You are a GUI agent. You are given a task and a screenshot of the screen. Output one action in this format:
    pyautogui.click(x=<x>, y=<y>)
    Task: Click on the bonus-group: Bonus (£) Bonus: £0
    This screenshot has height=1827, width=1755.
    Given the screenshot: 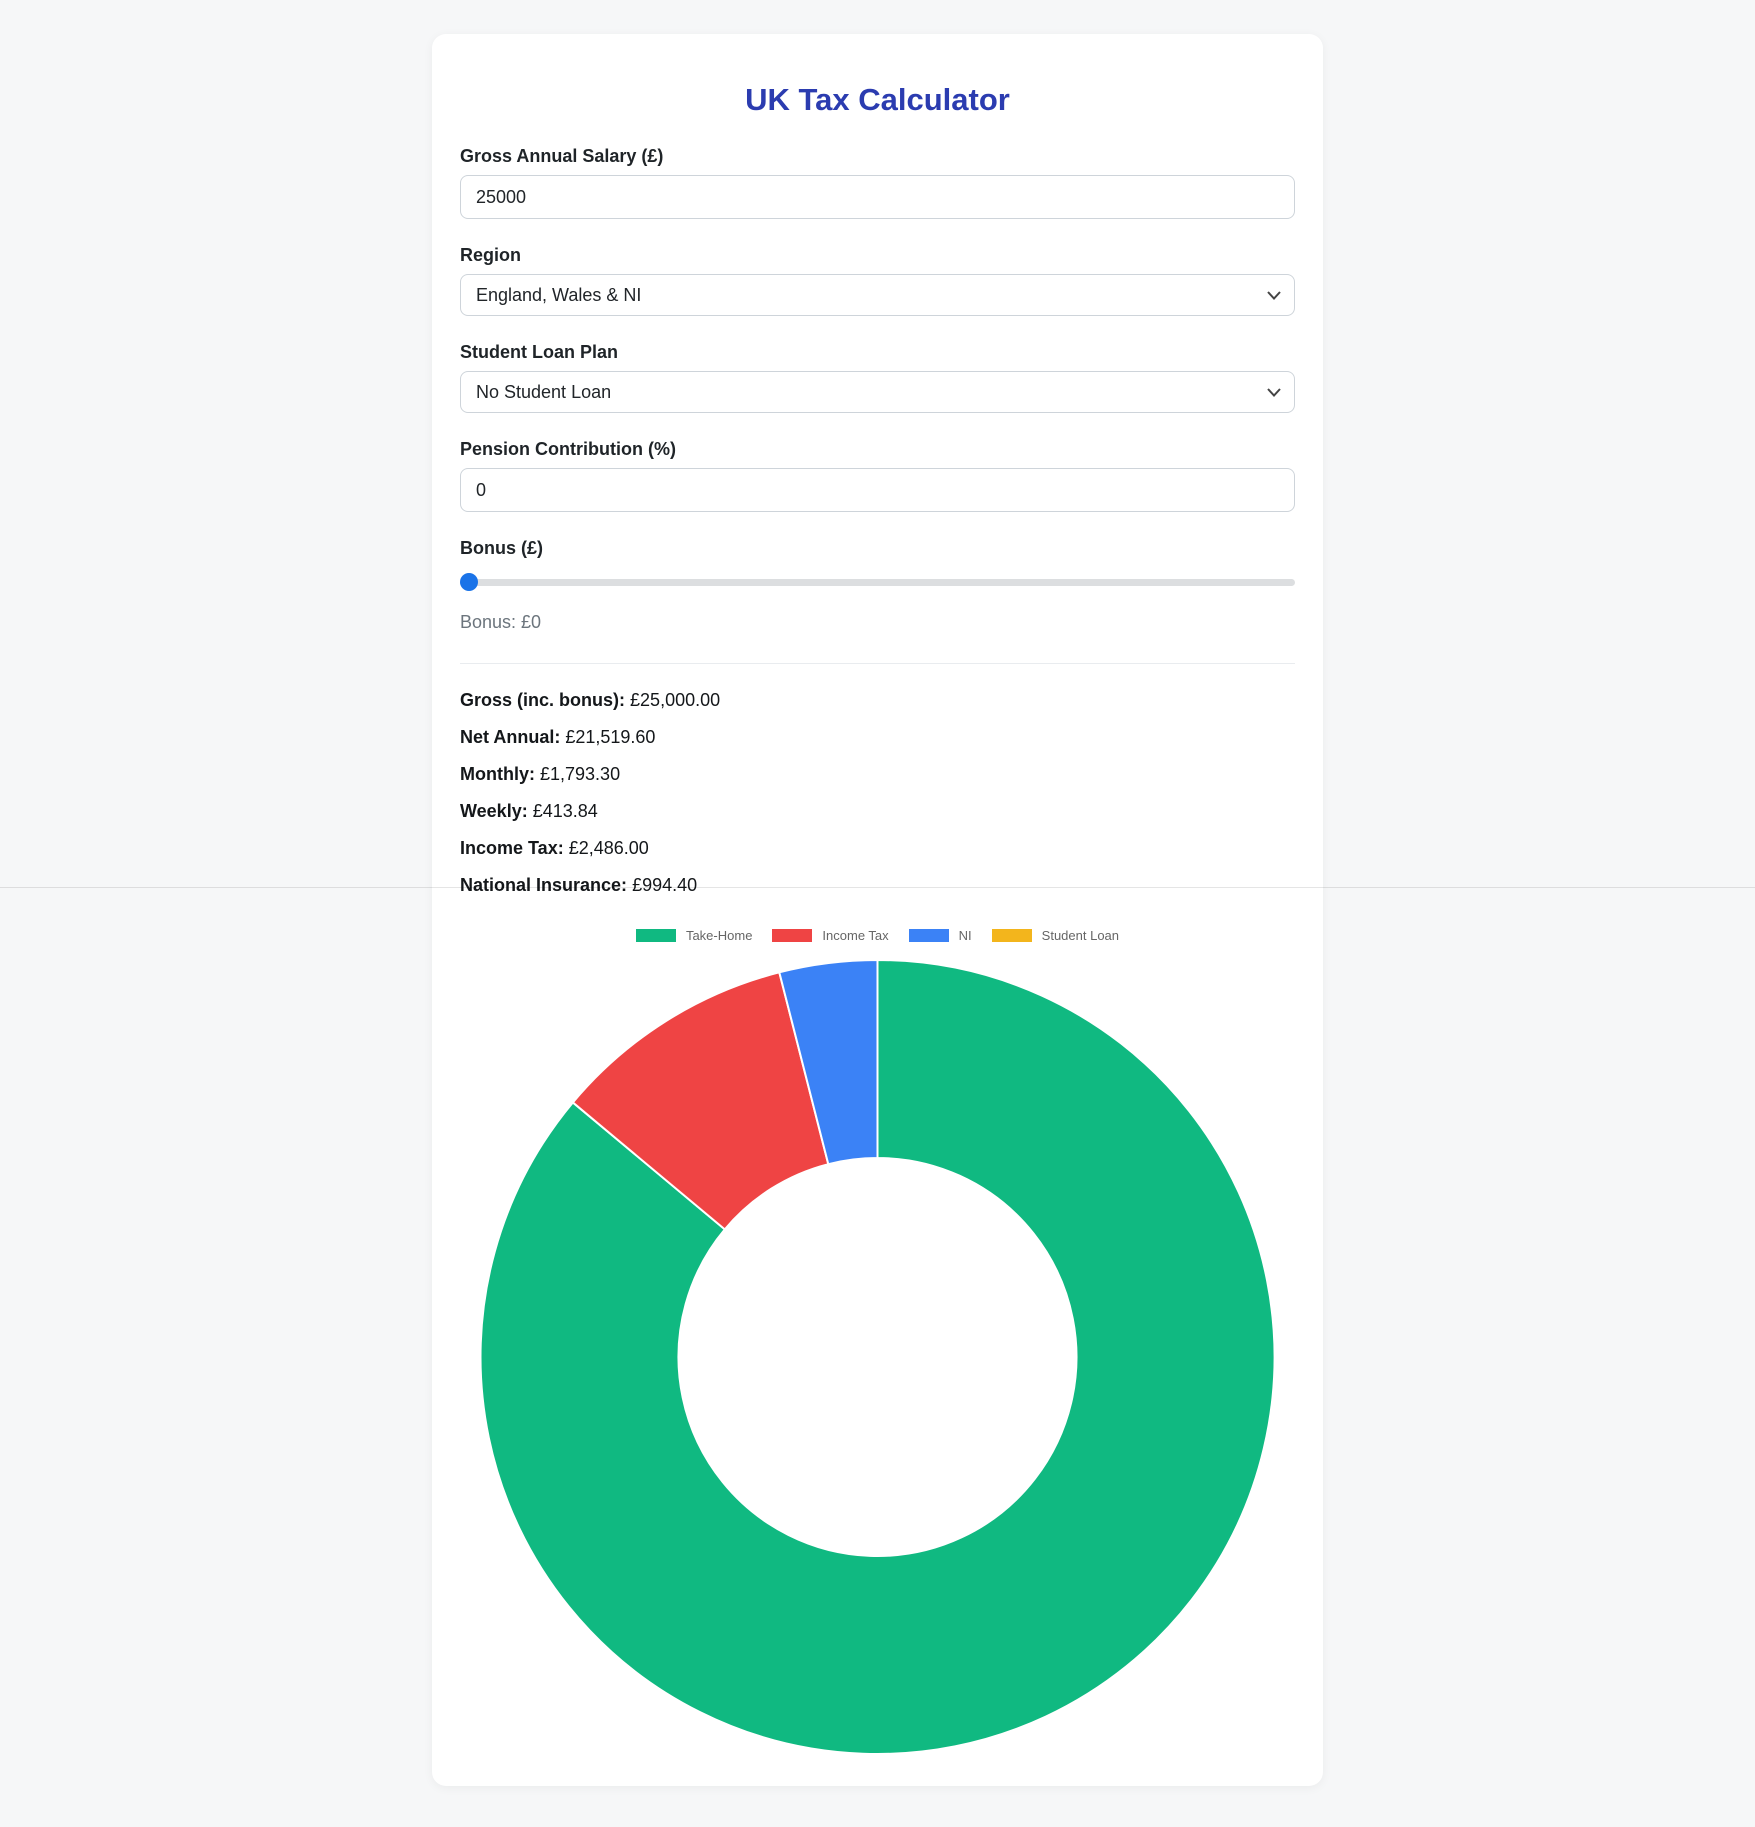 What is the action you would take?
    pyautogui.click(x=877, y=585)
    